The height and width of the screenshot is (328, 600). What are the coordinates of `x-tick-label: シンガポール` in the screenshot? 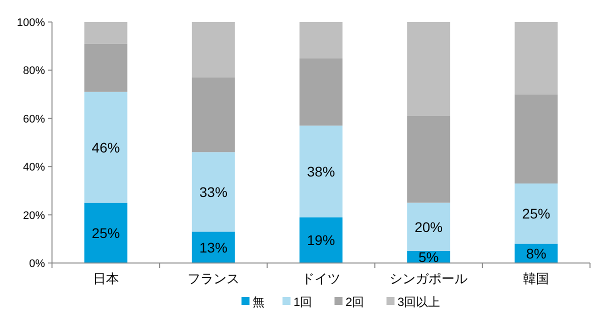 It's located at (429, 278).